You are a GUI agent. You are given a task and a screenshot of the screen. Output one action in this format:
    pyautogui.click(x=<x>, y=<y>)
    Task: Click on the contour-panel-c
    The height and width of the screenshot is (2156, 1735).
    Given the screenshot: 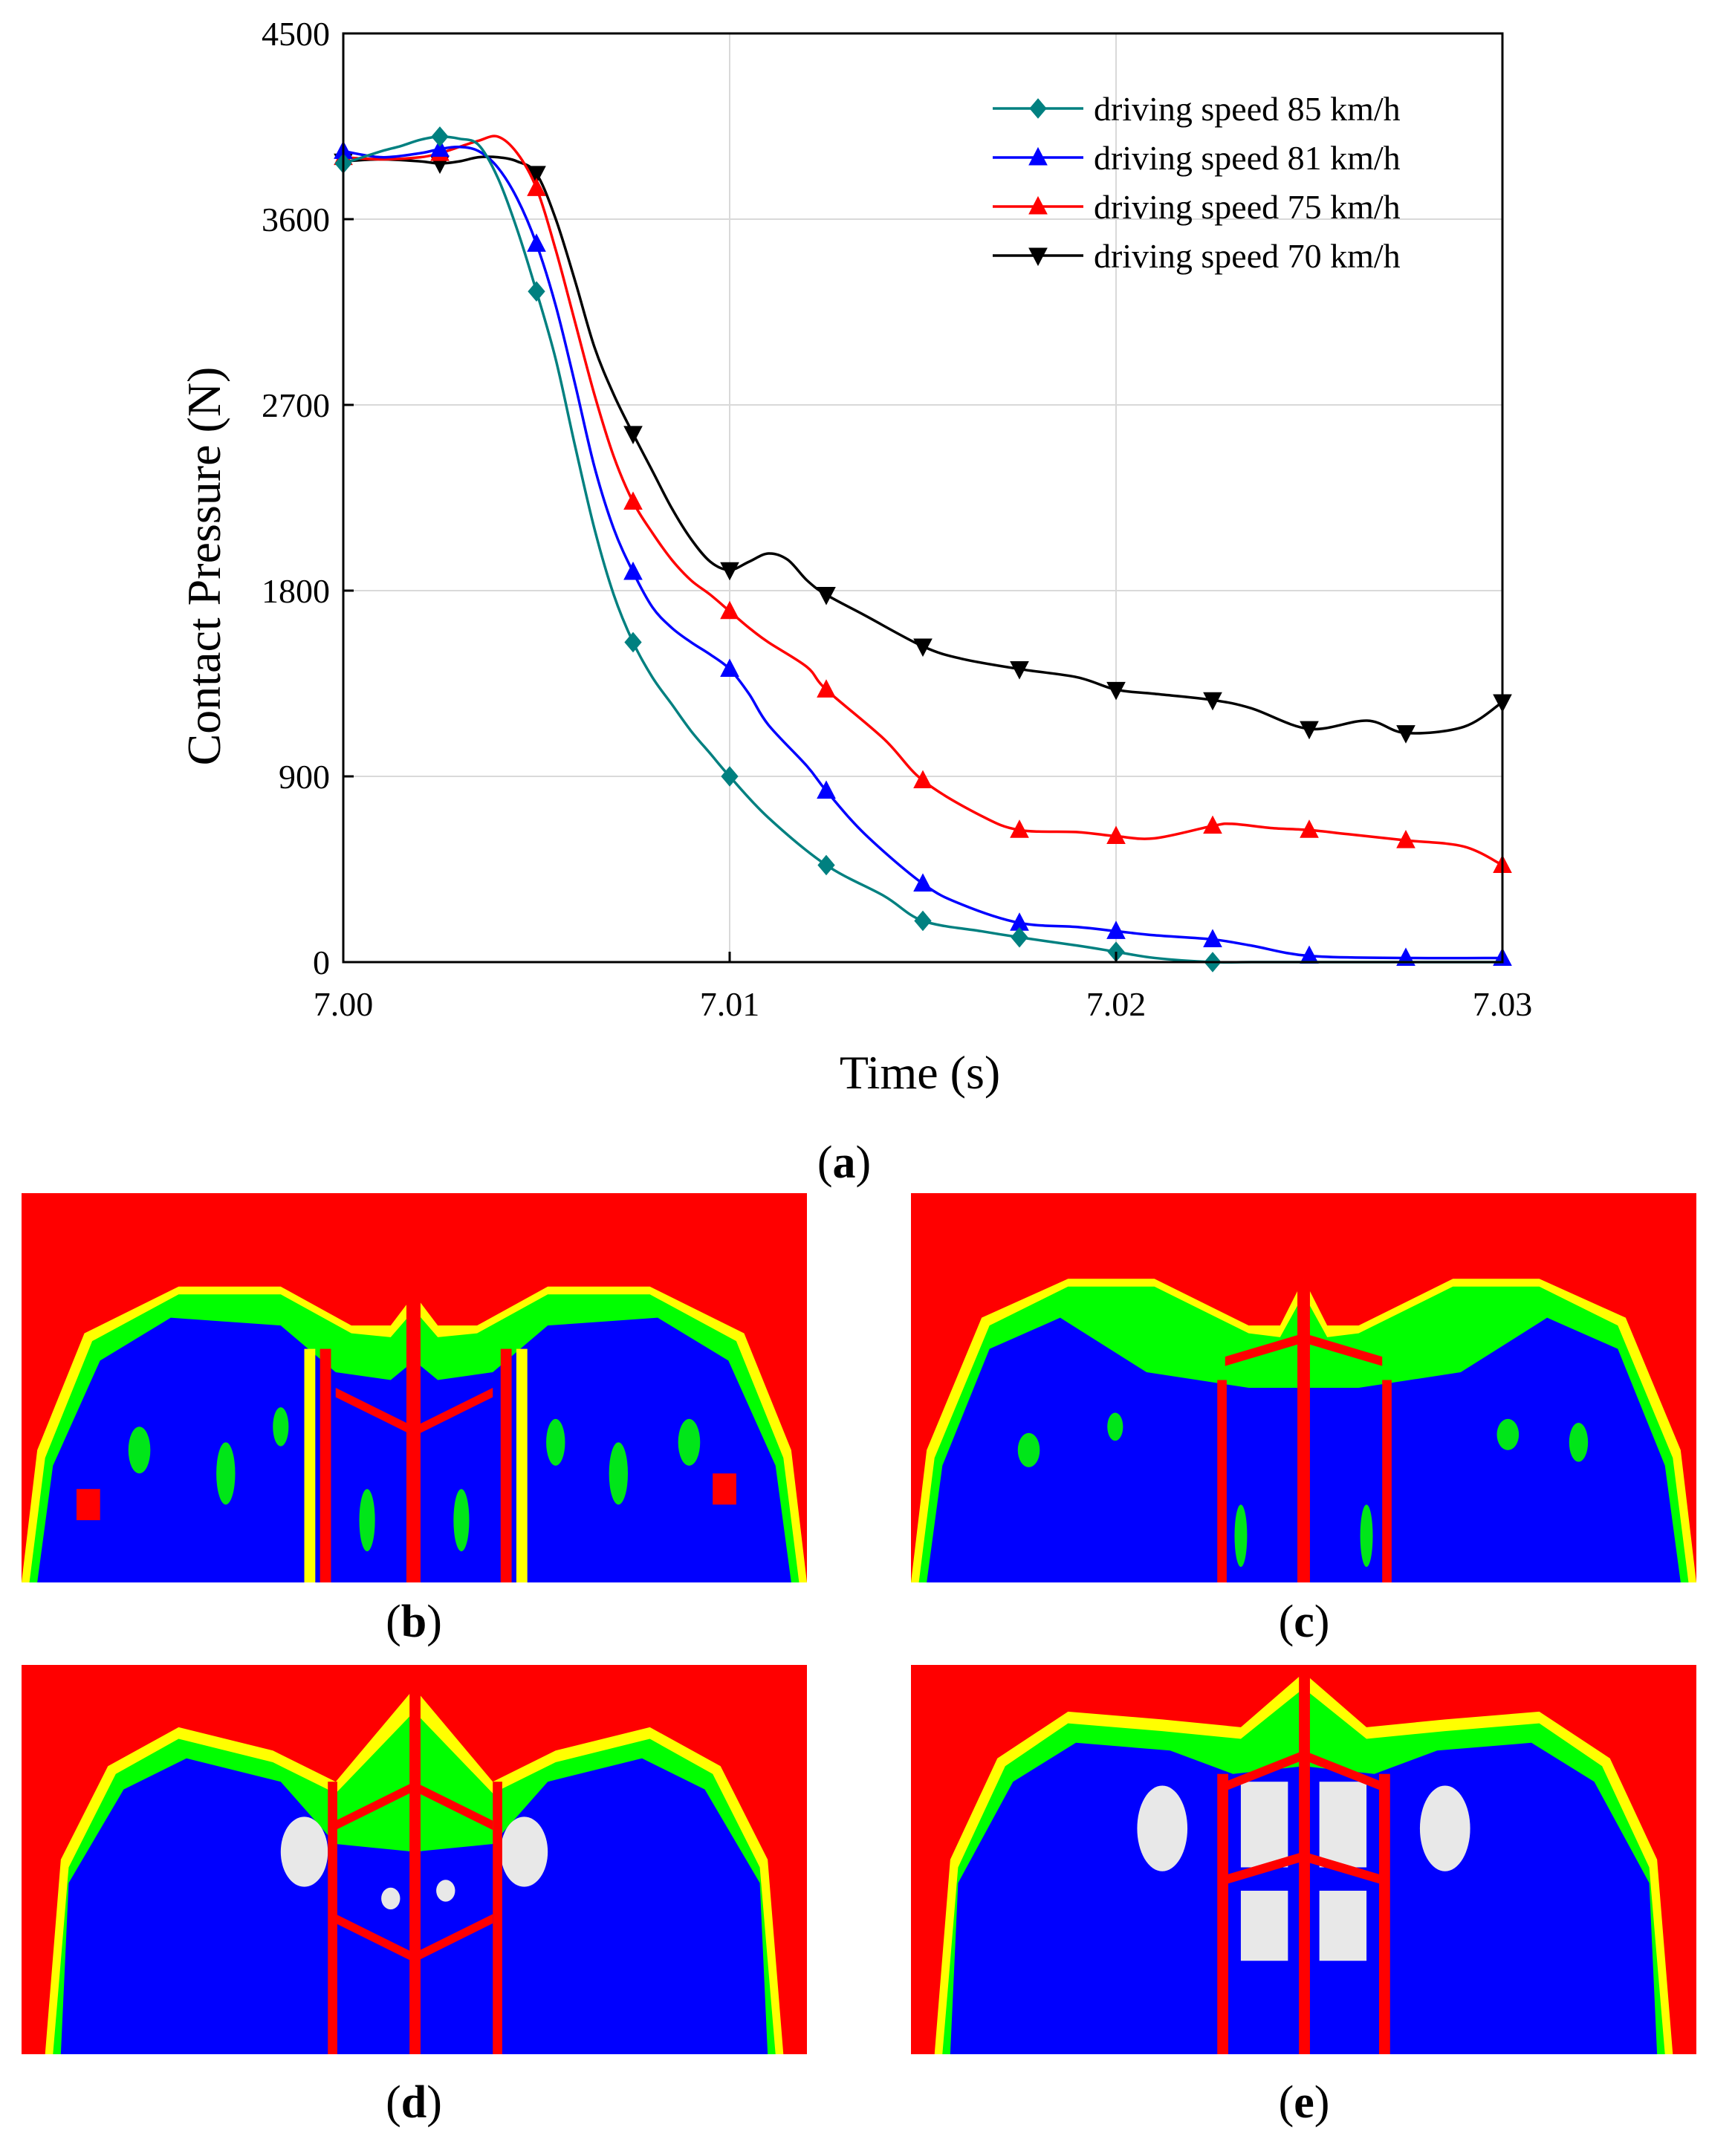 What is the action you would take?
    pyautogui.click(x=1303, y=1387)
    